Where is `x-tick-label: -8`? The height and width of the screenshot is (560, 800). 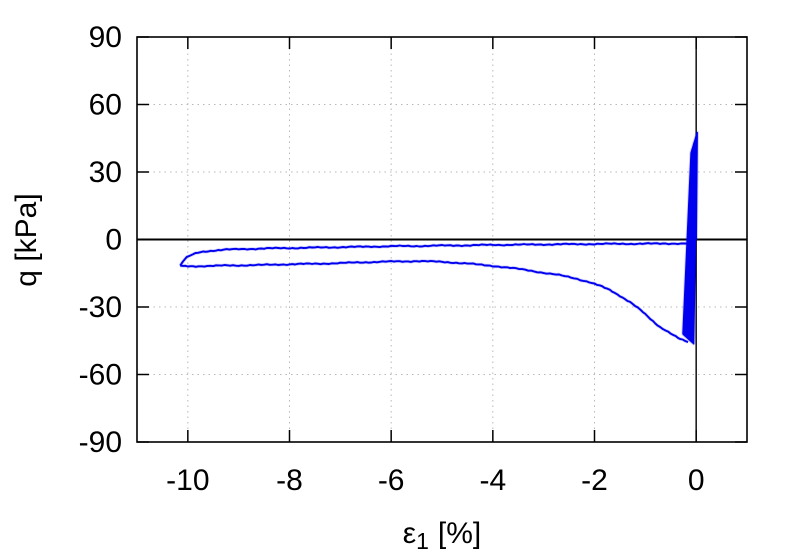
x-tick-label: -8 is located at coordinates (289, 480).